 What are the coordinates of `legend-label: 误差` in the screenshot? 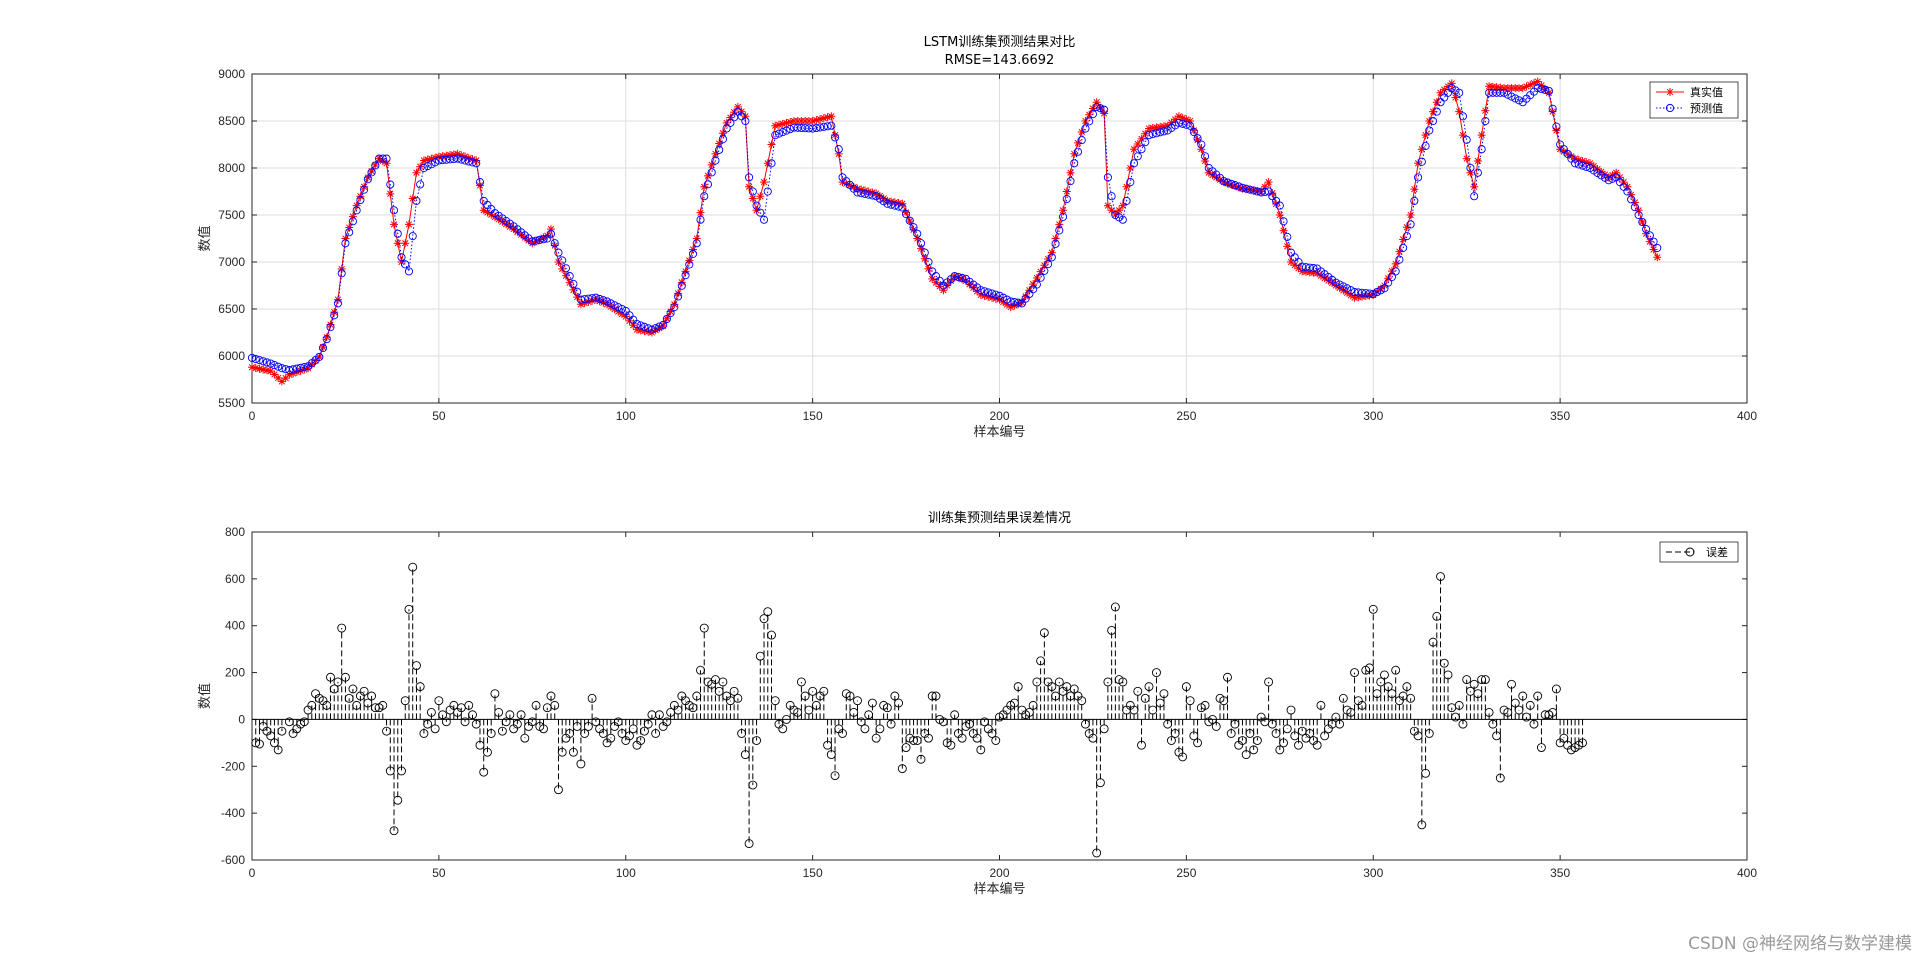 It's located at (1717, 552).